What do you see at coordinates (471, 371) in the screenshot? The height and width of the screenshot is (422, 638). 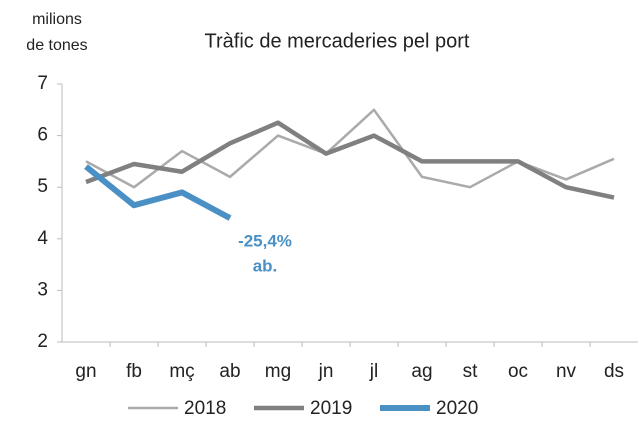 I see `x-tick-label: st` at bounding box center [471, 371].